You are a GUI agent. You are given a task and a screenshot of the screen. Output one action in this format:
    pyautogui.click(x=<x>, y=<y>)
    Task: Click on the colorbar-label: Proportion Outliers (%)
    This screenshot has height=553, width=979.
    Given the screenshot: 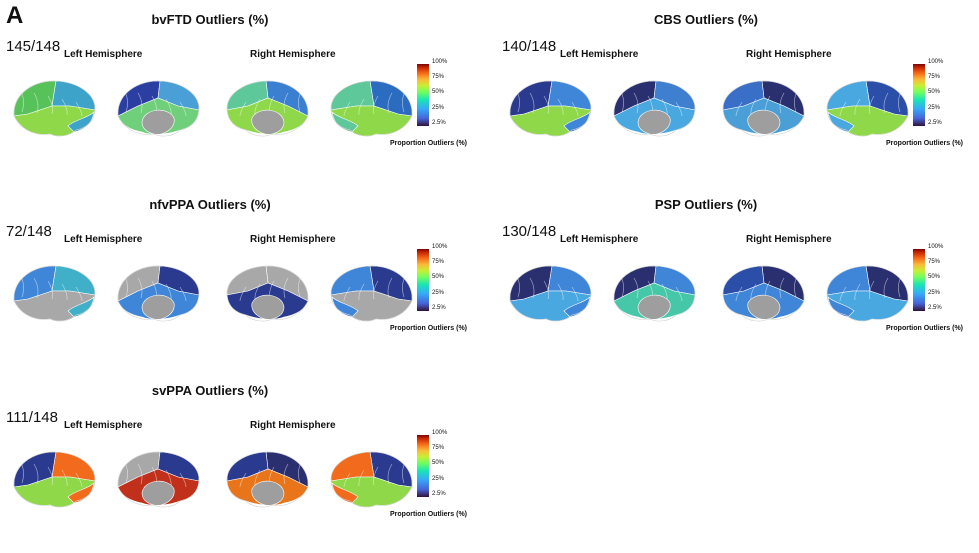 What is the action you would take?
    pyautogui.click(x=428, y=328)
    